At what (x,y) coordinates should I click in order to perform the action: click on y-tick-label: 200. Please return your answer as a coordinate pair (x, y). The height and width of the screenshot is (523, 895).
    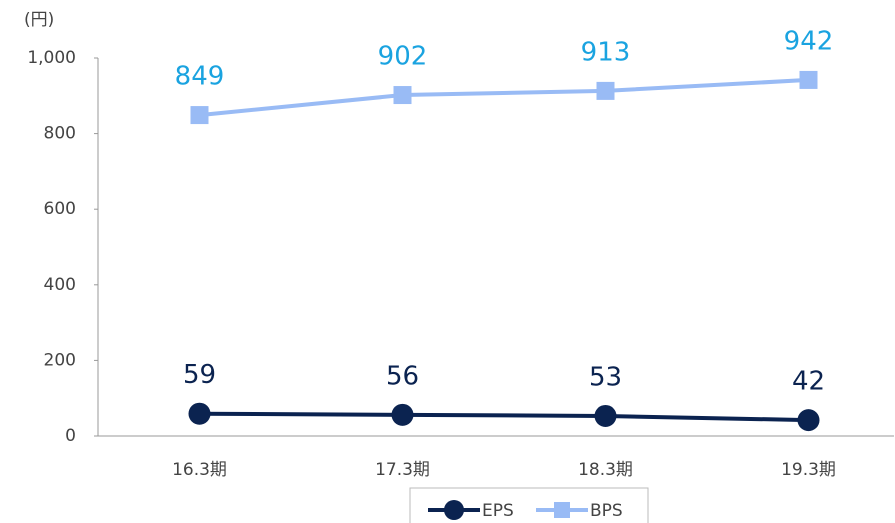
    Looking at the image, I should click on (60, 360).